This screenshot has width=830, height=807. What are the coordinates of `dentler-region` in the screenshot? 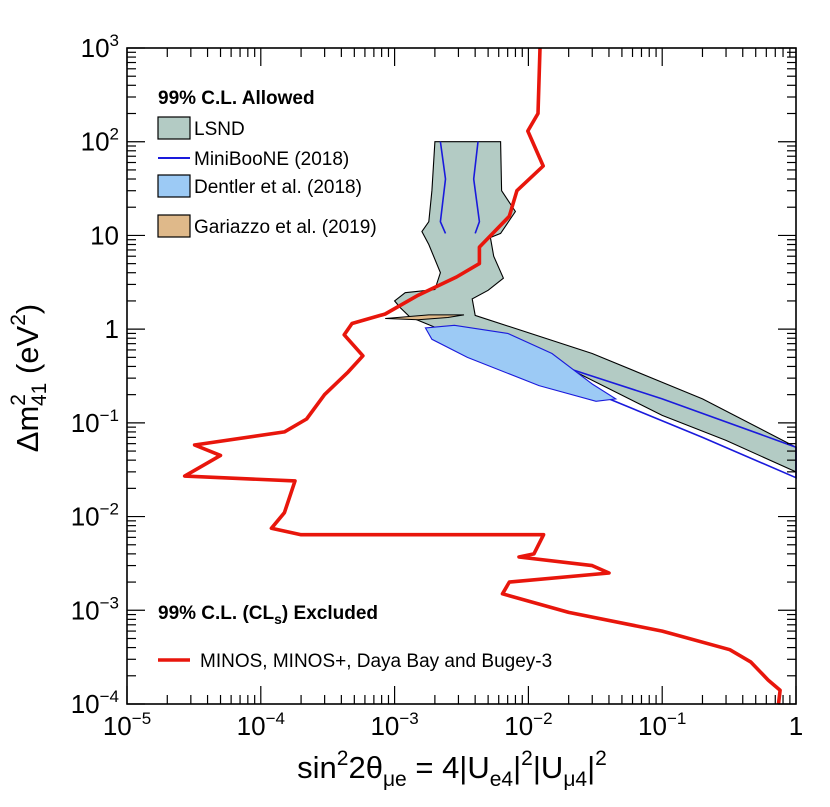 It's located at (521, 363).